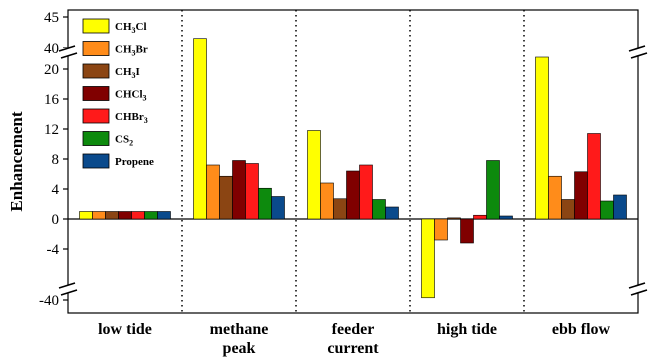 The width and height of the screenshot is (648, 360). Describe the element at coordinates (53, 250) in the screenshot. I see `y-tick-label: -4` at that location.